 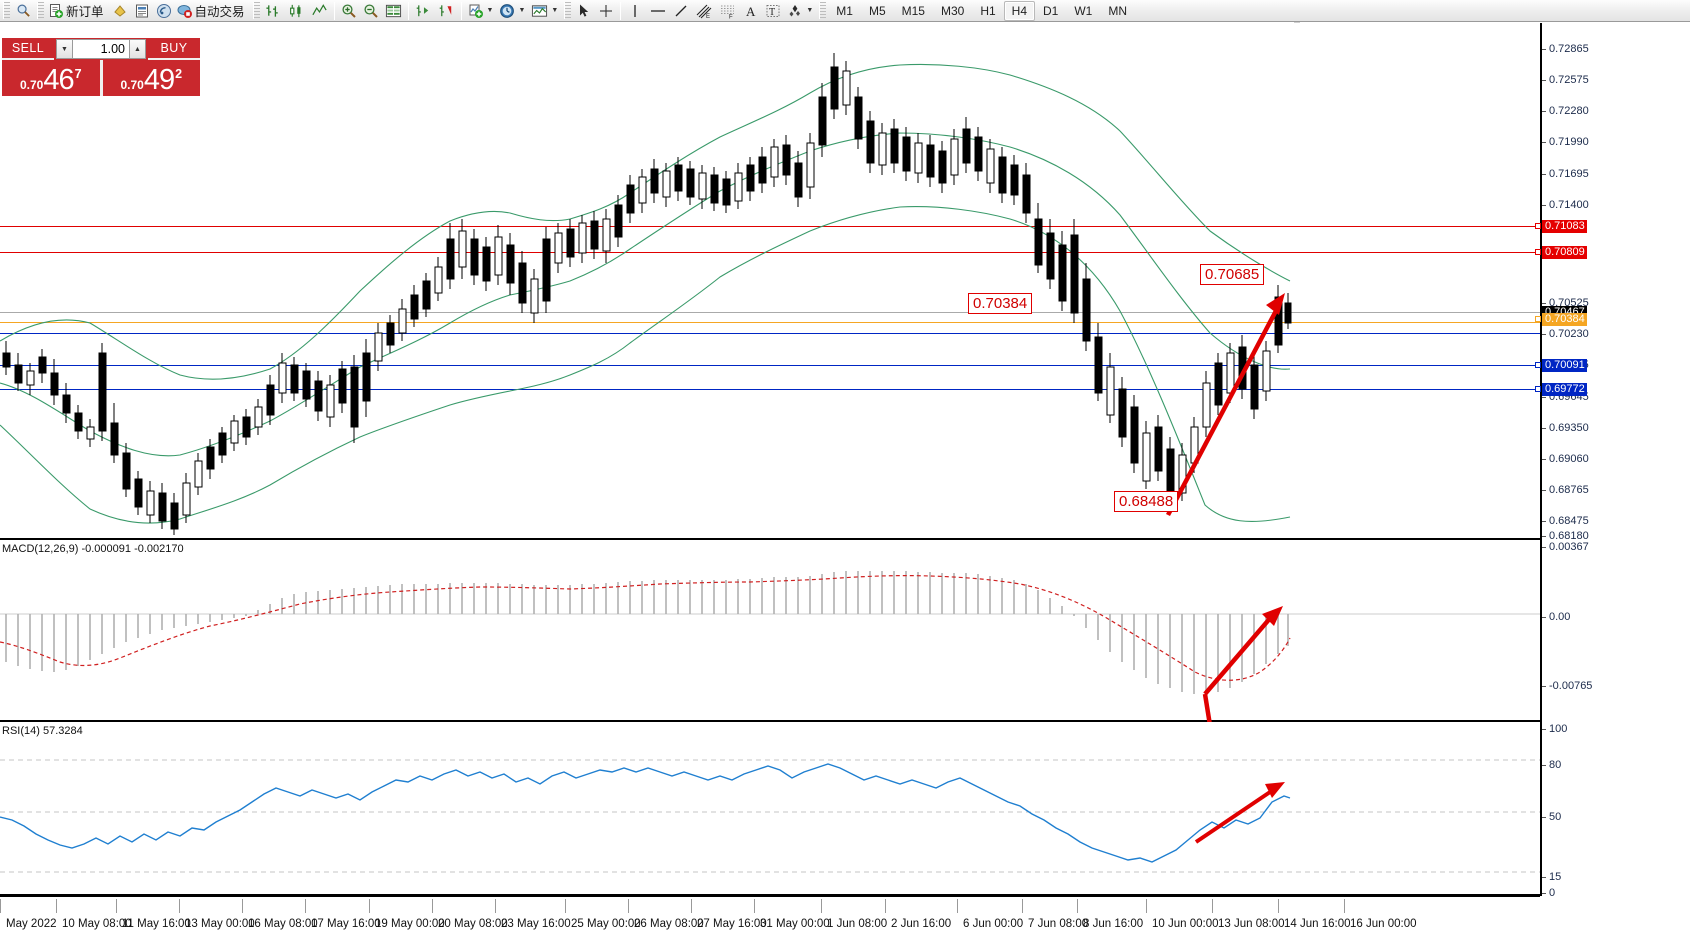 What do you see at coordinates (681, 11) in the screenshot?
I see `trendline-tool` at bounding box center [681, 11].